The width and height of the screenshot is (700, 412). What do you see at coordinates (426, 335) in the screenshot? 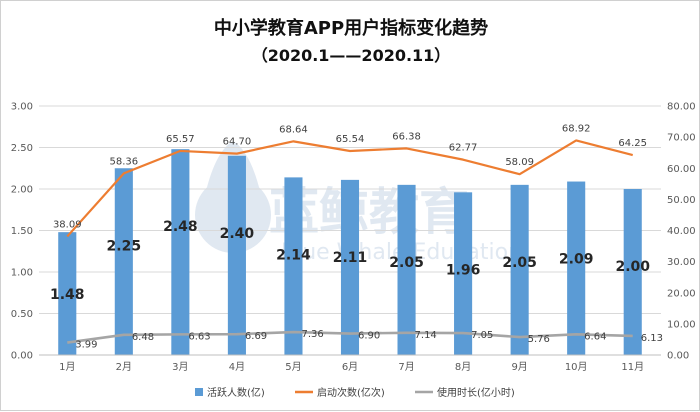
I see `line-data-label: 7.14` at bounding box center [426, 335].